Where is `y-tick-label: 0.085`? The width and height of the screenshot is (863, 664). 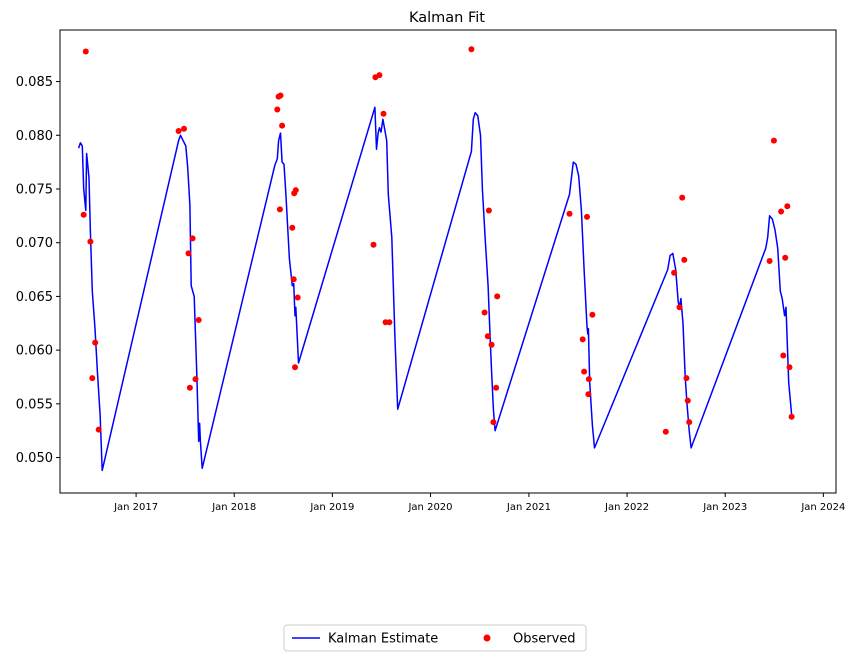 y-tick-label: 0.085 is located at coordinates (34, 82).